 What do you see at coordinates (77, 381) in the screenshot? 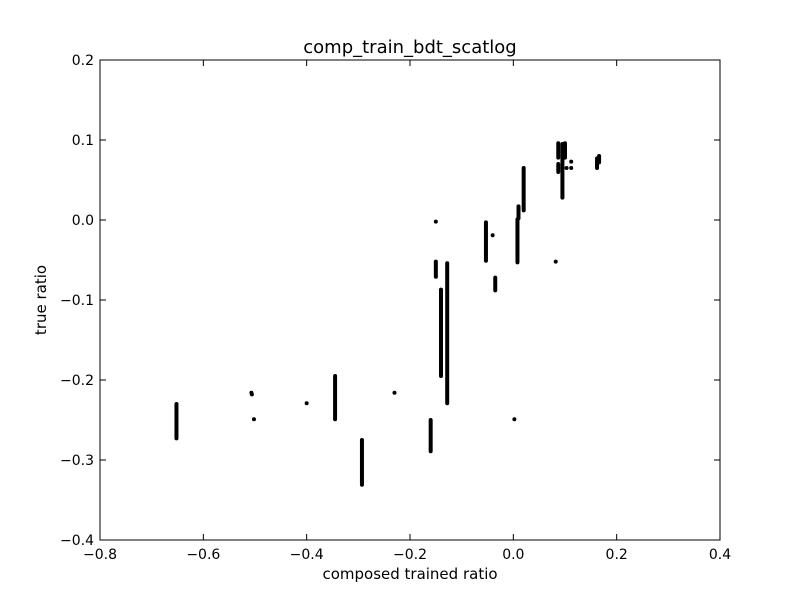
I see `y-tick-label: −0.2` at bounding box center [77, 381].